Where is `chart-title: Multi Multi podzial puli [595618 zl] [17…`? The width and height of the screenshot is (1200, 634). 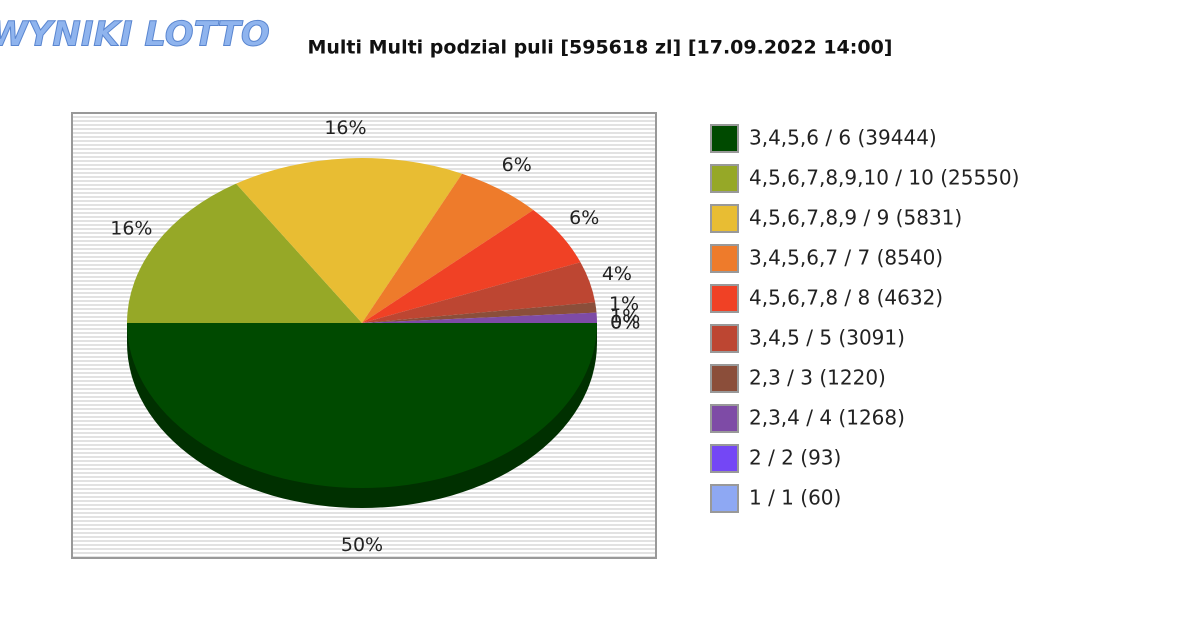
chart-title: Multi Multi podzial puli [595618 zl] [17… is located at coordinates (599, 48).